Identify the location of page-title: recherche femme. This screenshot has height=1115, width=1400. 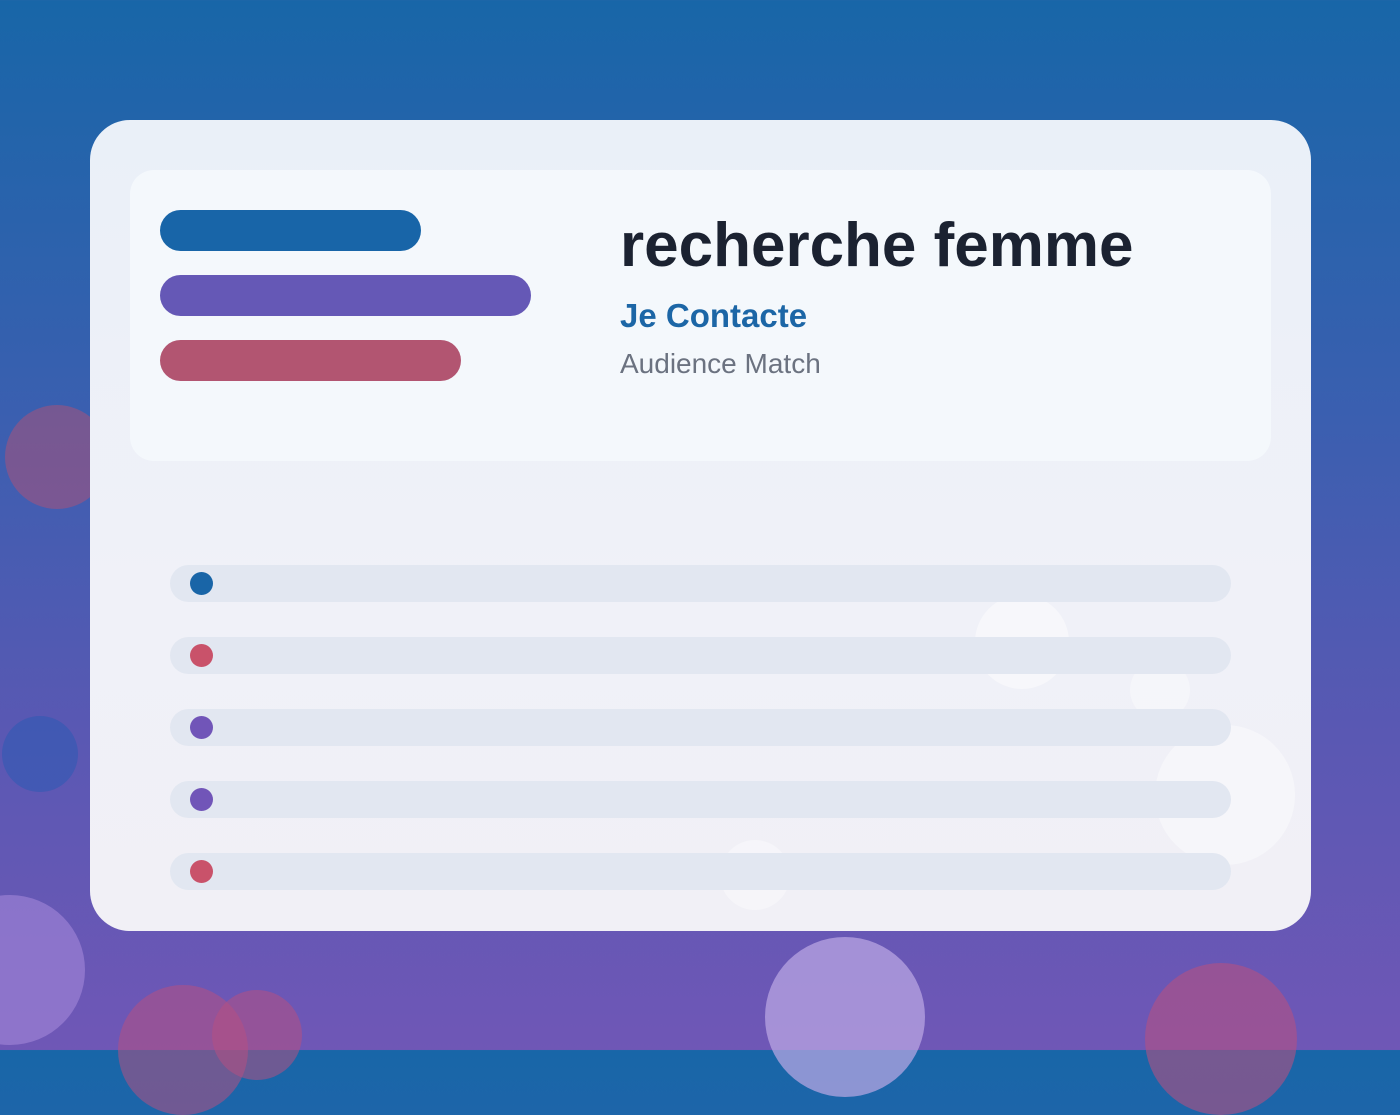
(877, 245).